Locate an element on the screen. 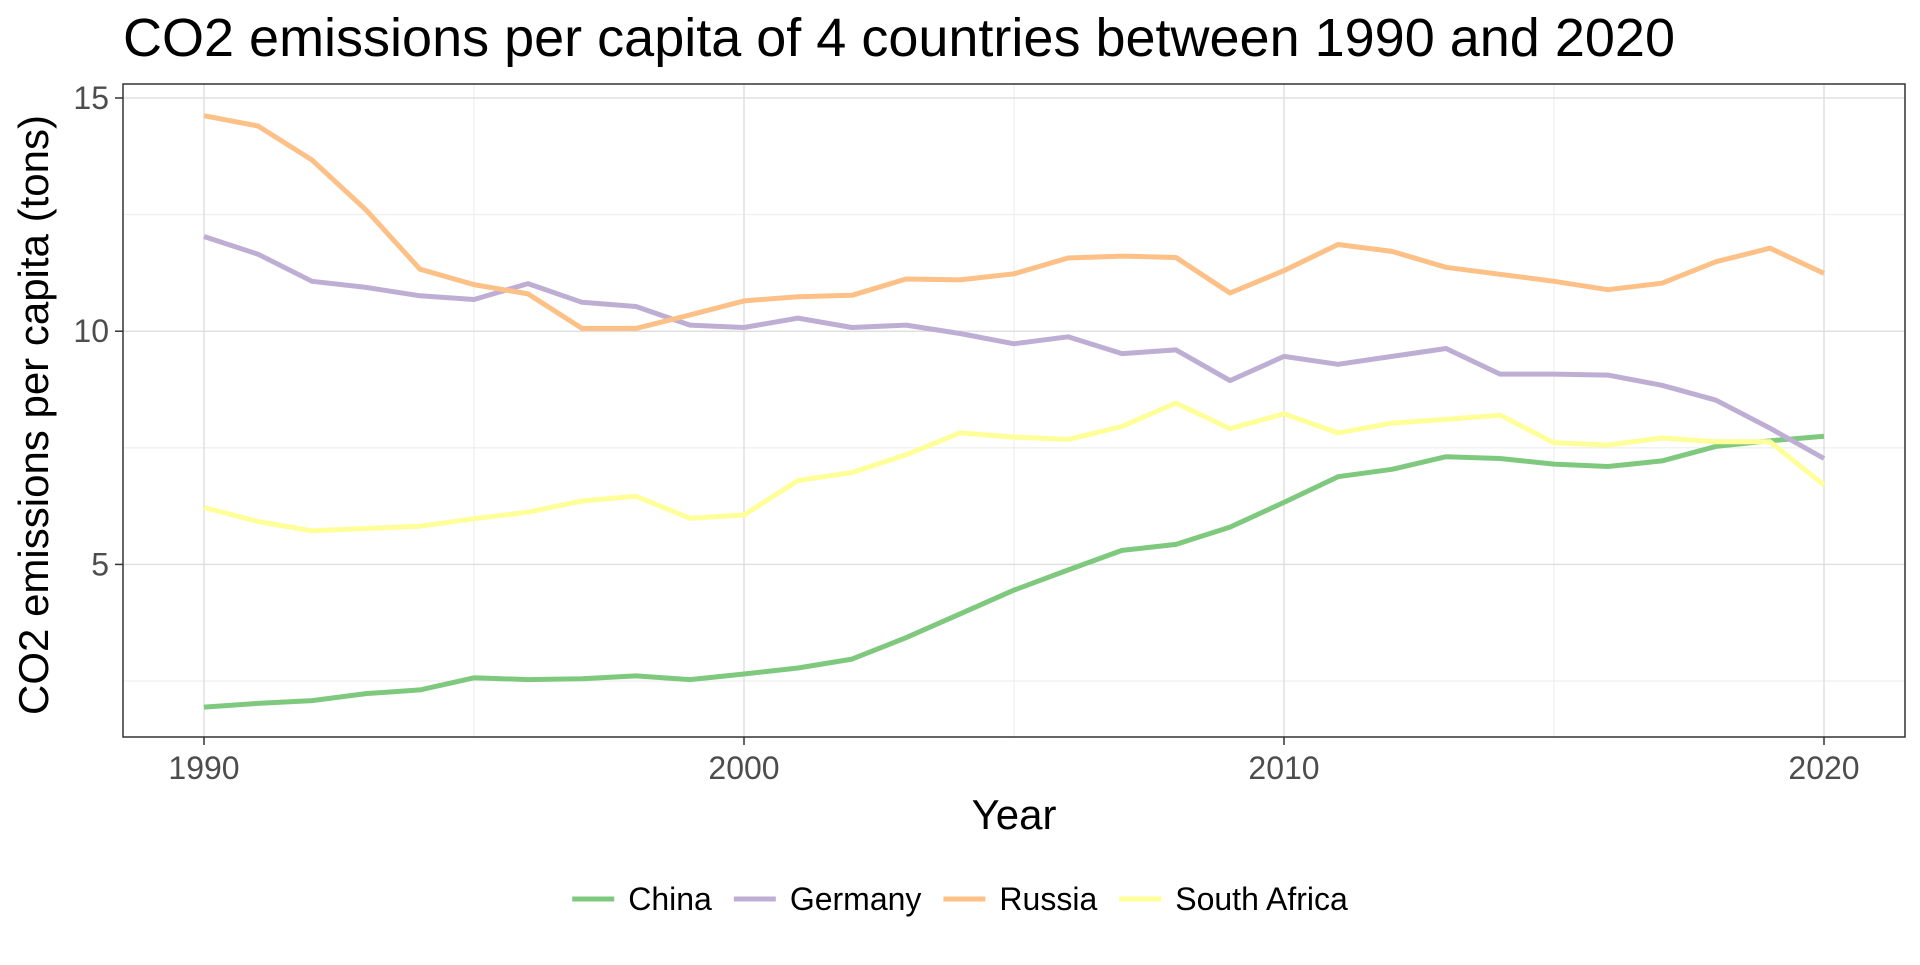 This screenshot has height=965, width=1920. legend-item-russia: Russia is located at coordinates (1020, 899).